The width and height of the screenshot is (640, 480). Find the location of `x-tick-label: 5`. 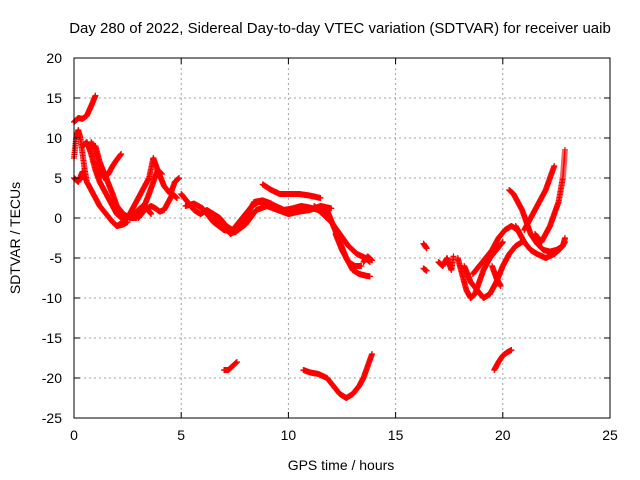

x-tick-label: 5 is located at coordinates (181, 435).